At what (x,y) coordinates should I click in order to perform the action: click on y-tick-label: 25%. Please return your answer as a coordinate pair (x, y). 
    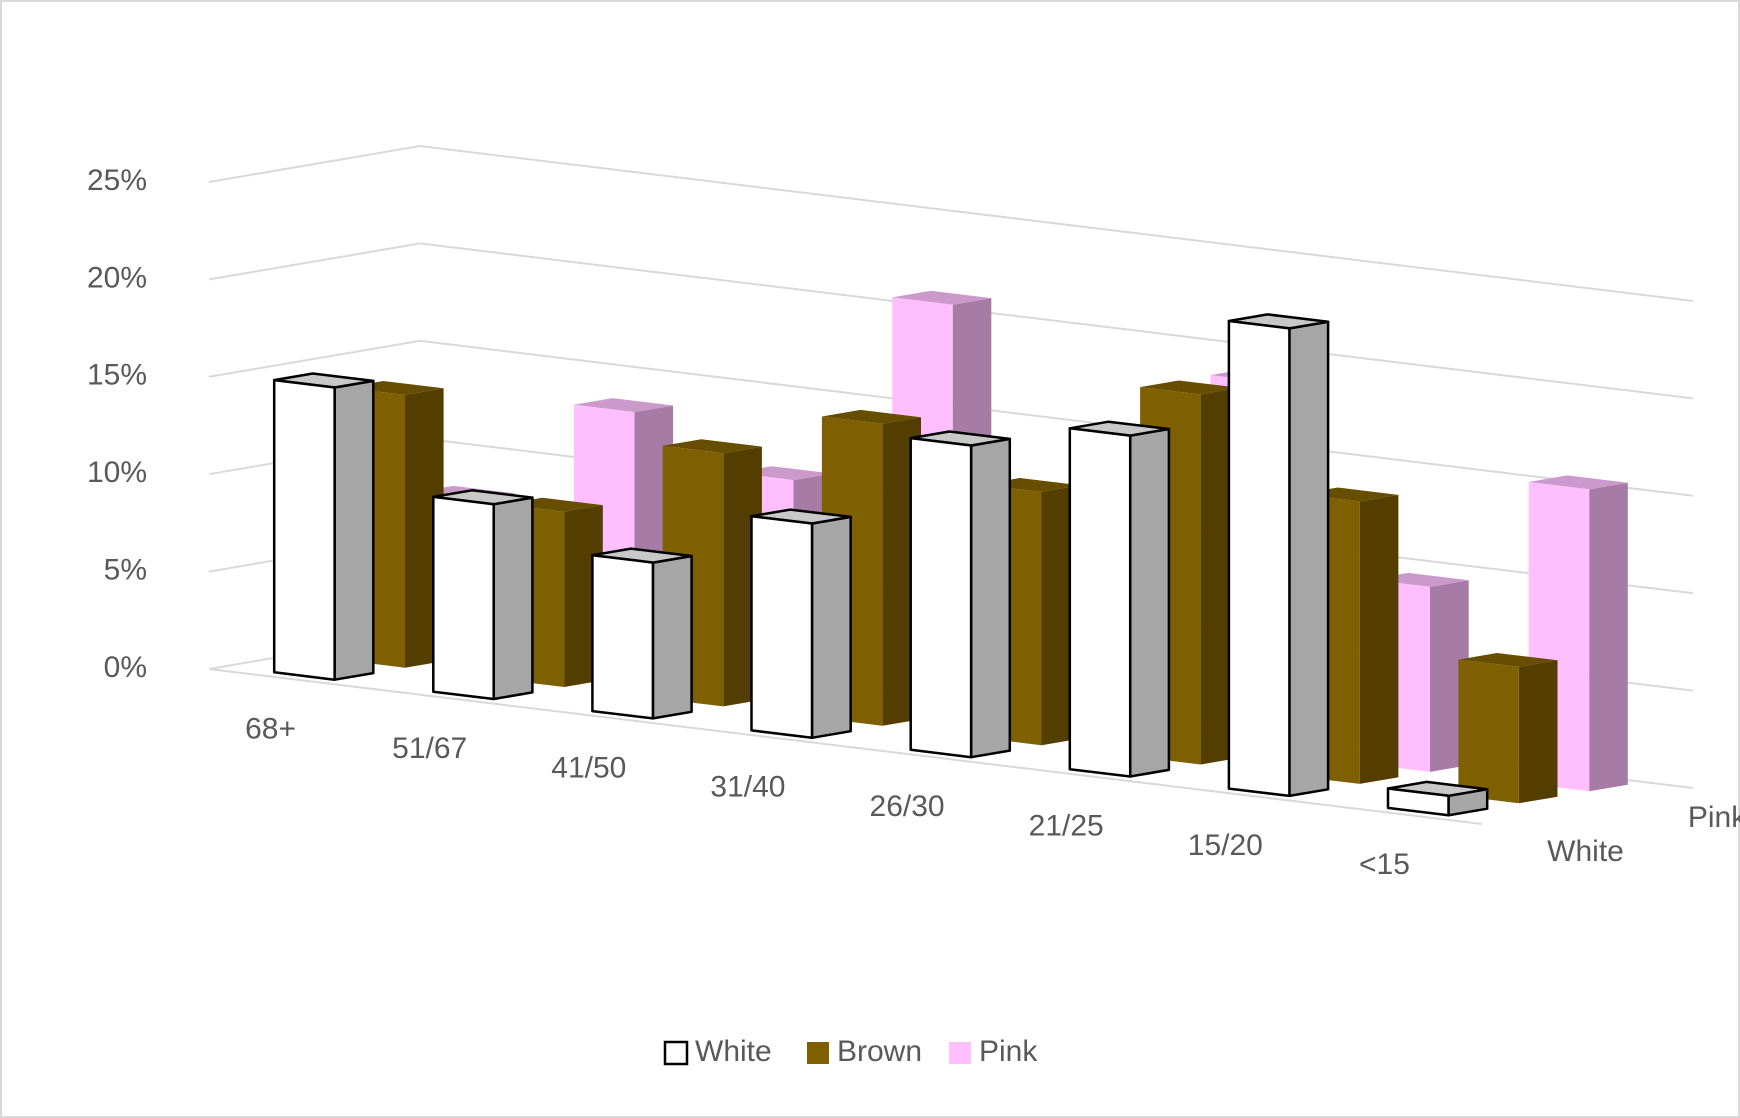
    Looking at the image, I should click on (117, 180).